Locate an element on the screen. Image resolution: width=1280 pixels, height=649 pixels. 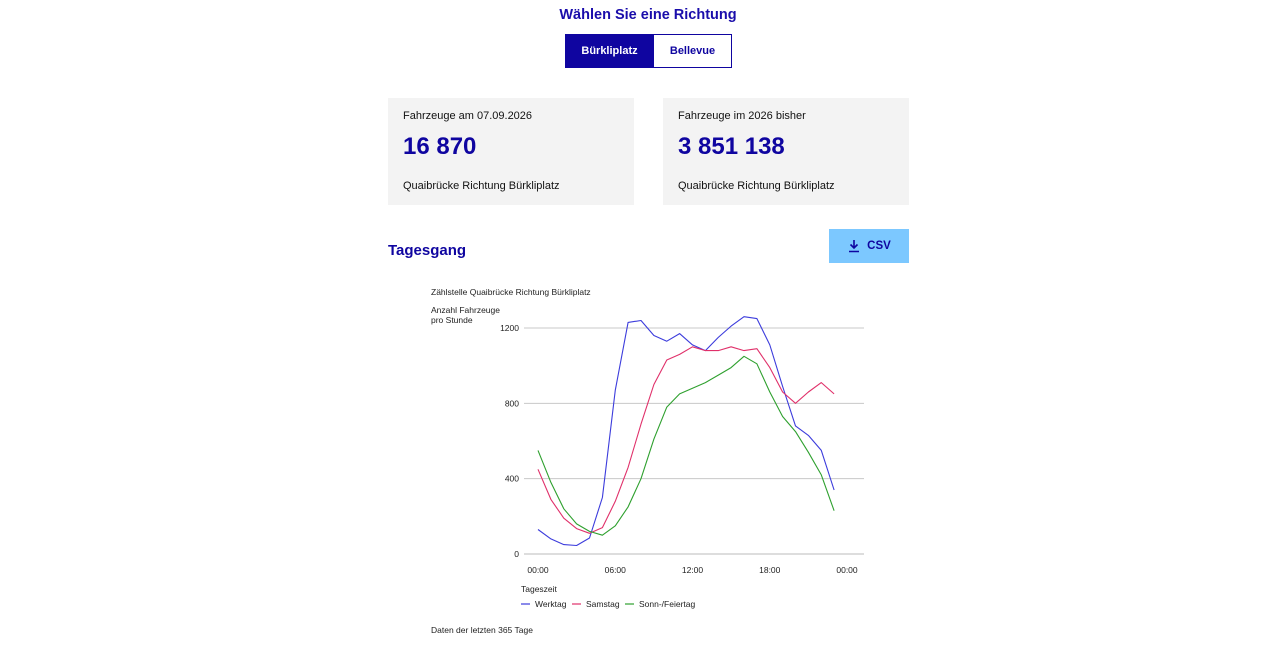
x-tick-label-0: 00:00 is located at coordinates (538, 570).